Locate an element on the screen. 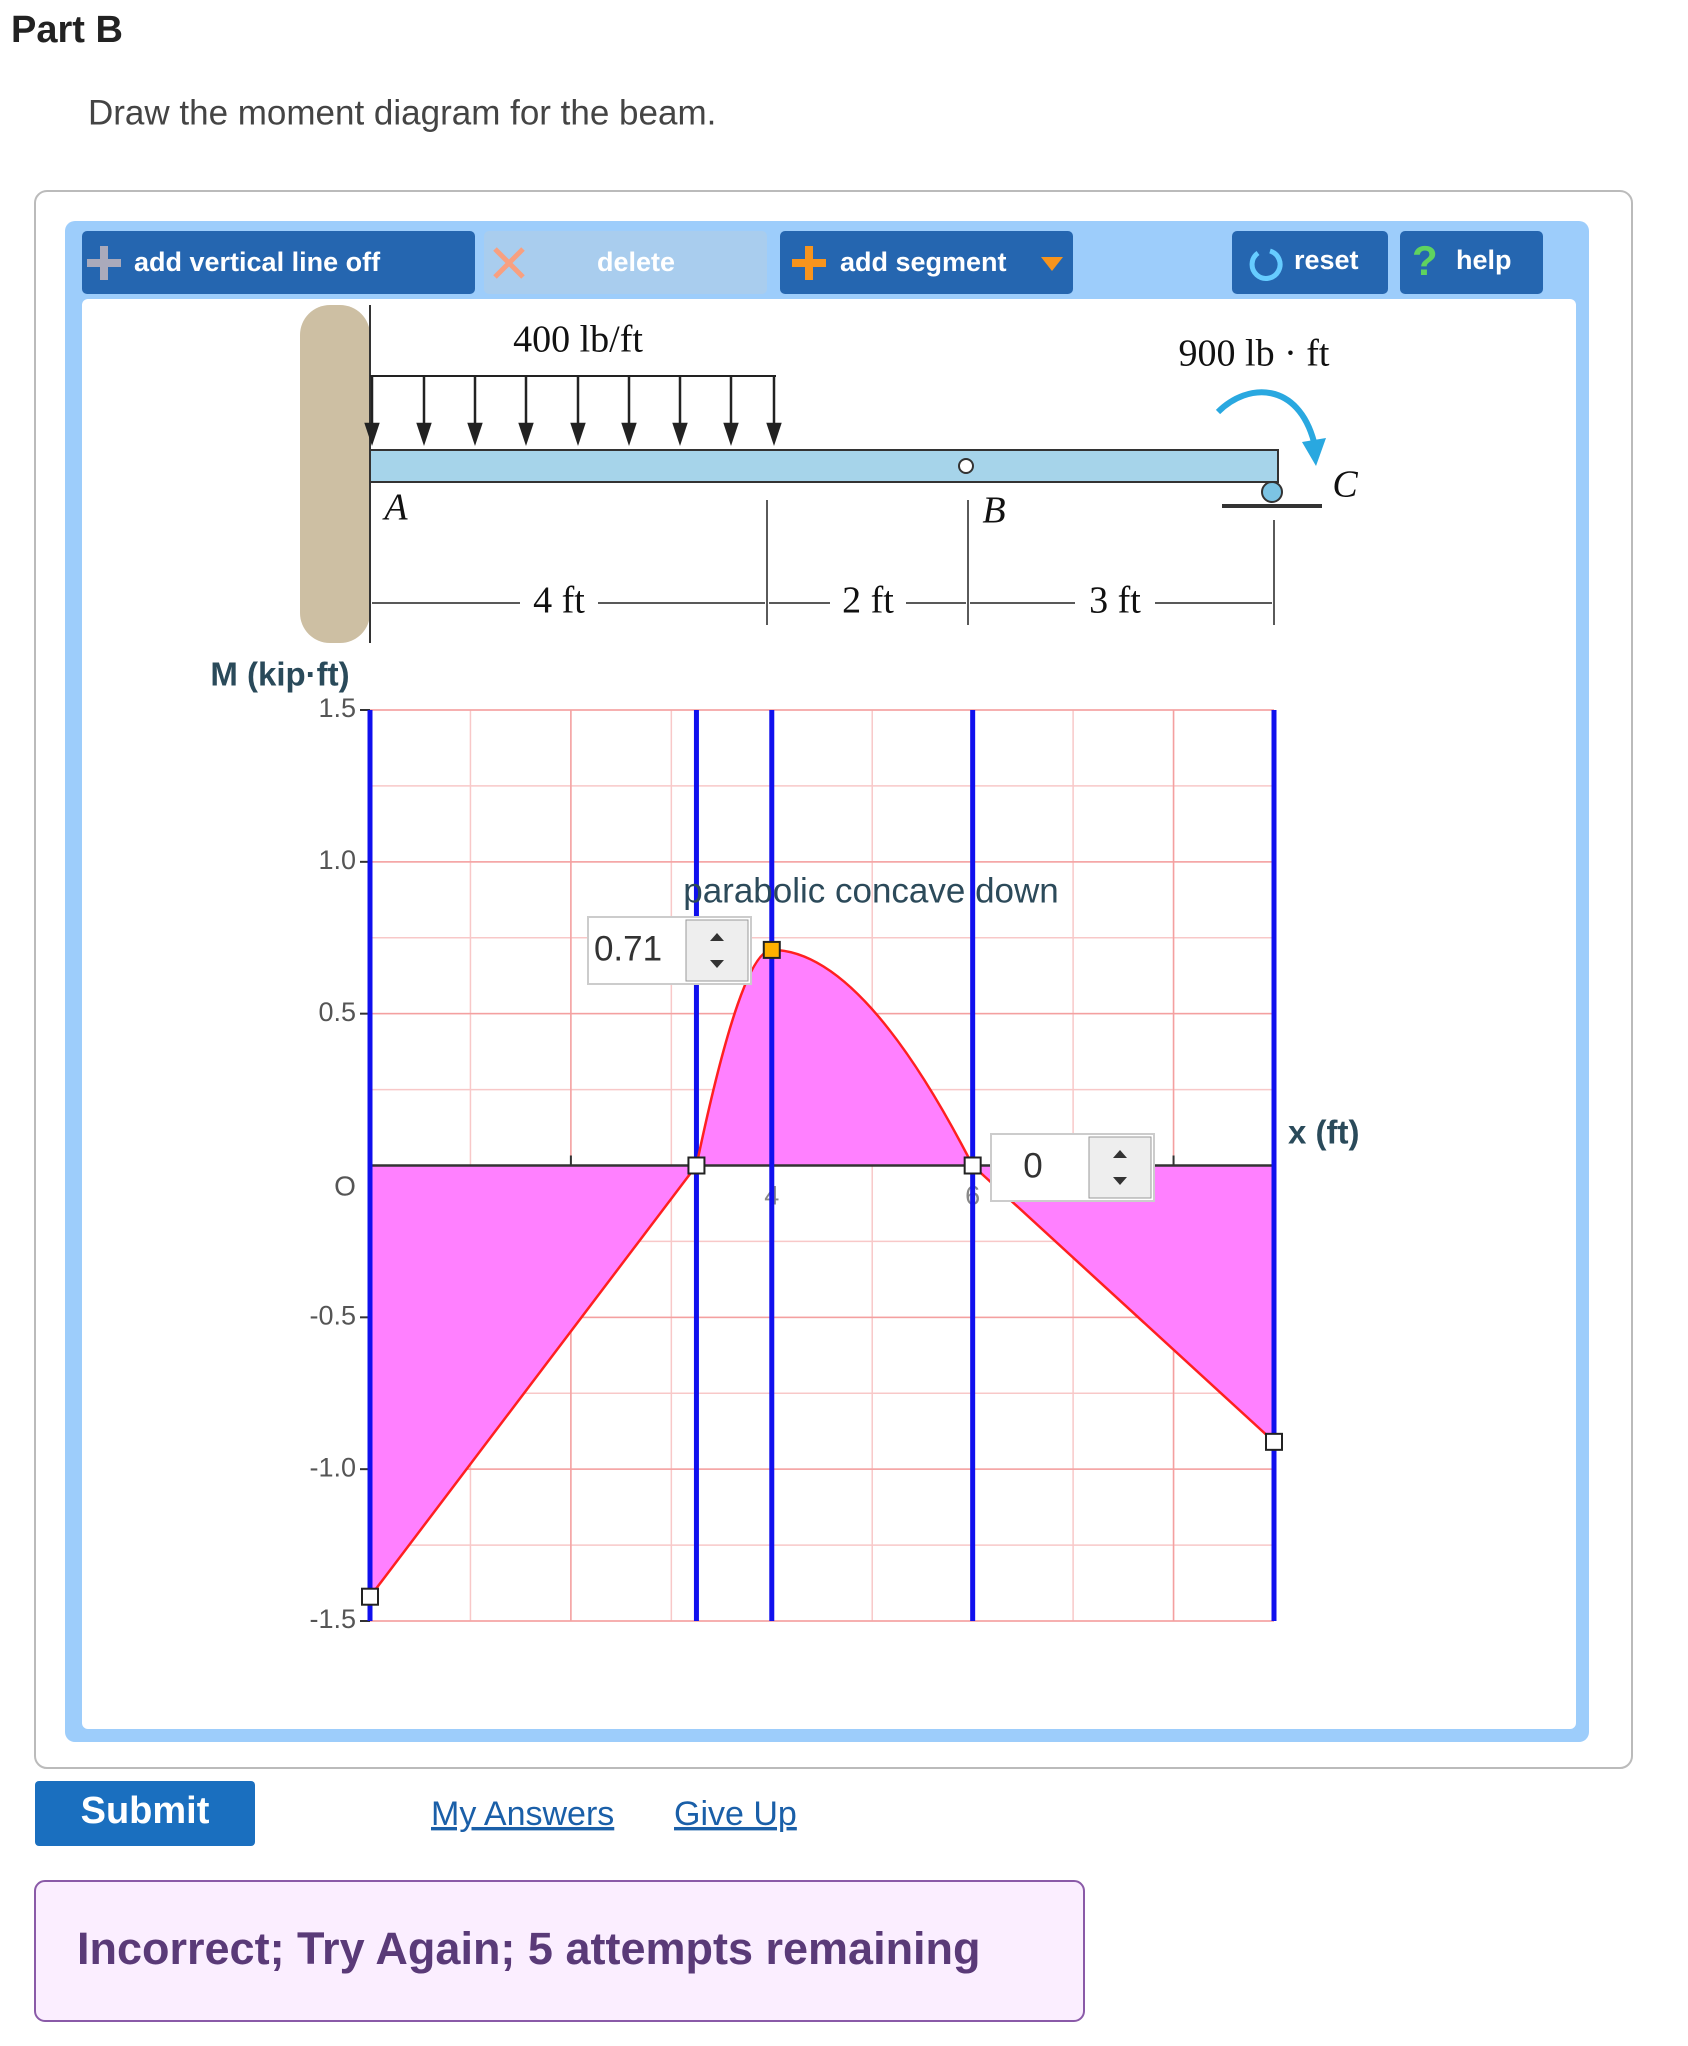  button-label: Submit is located at coordinates (145, 1811).